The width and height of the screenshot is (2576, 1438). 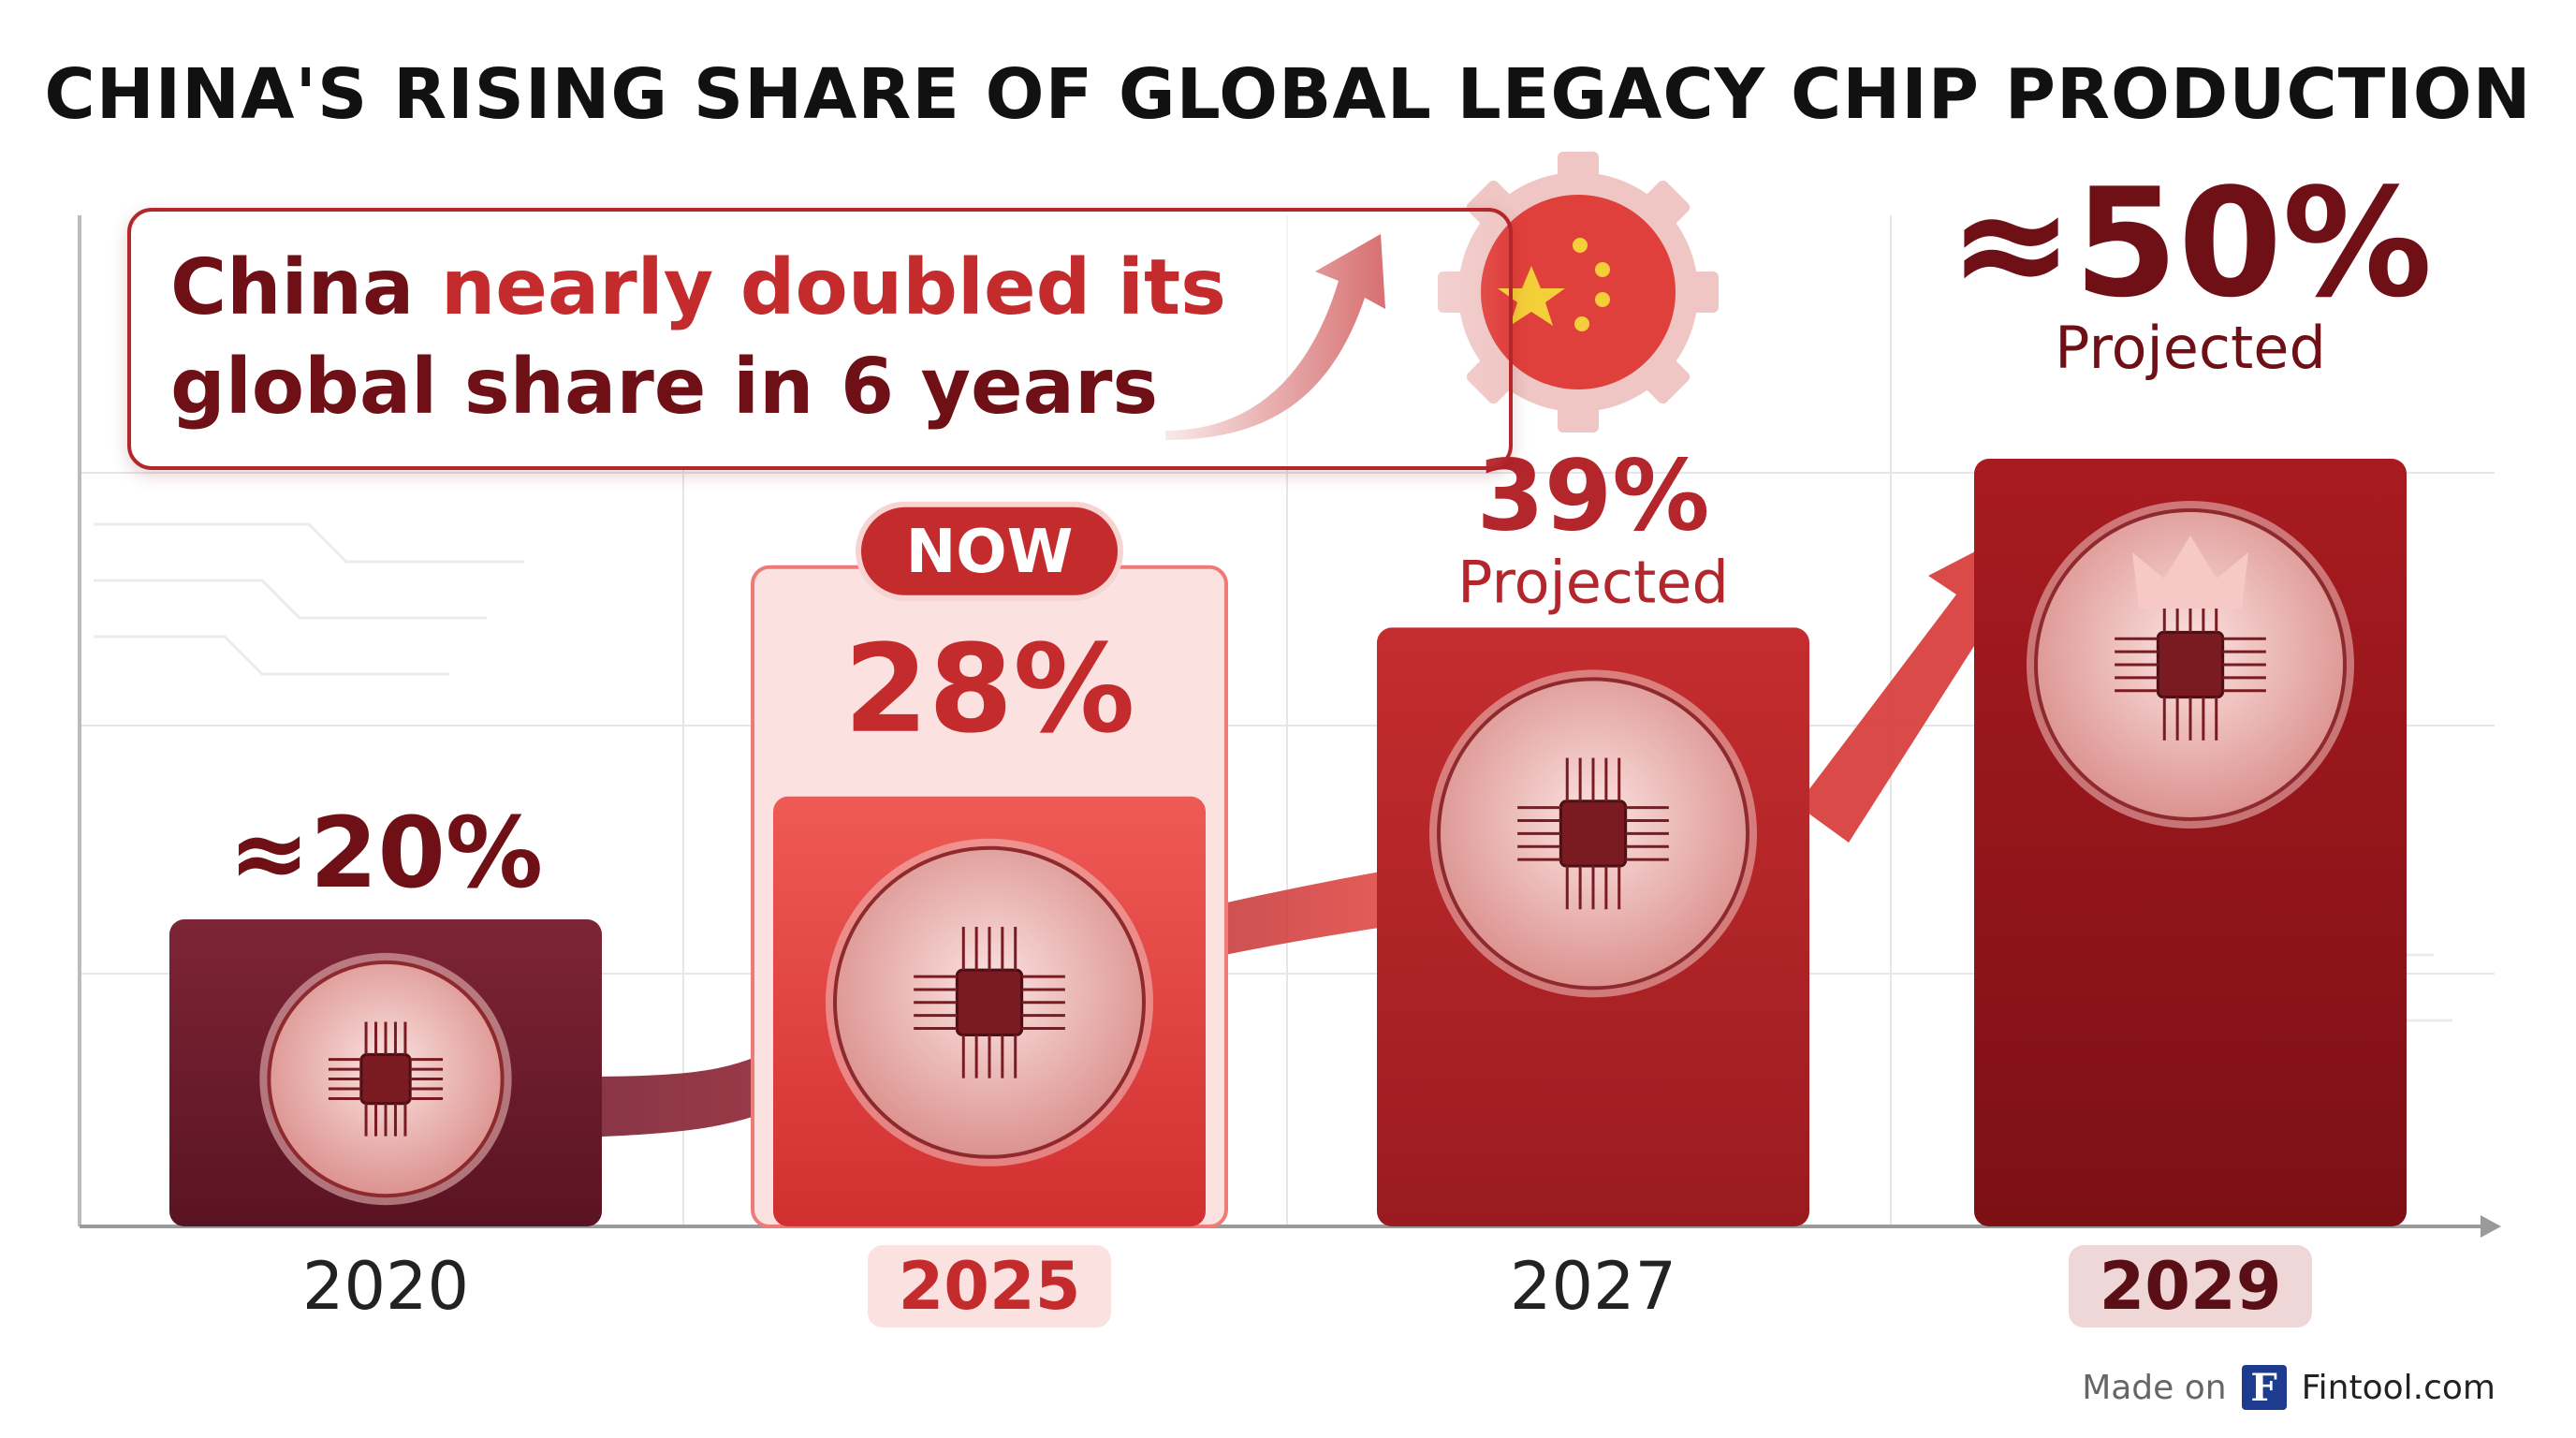 I want to click on chip-icon-2020, so click(x=385, y=1079).